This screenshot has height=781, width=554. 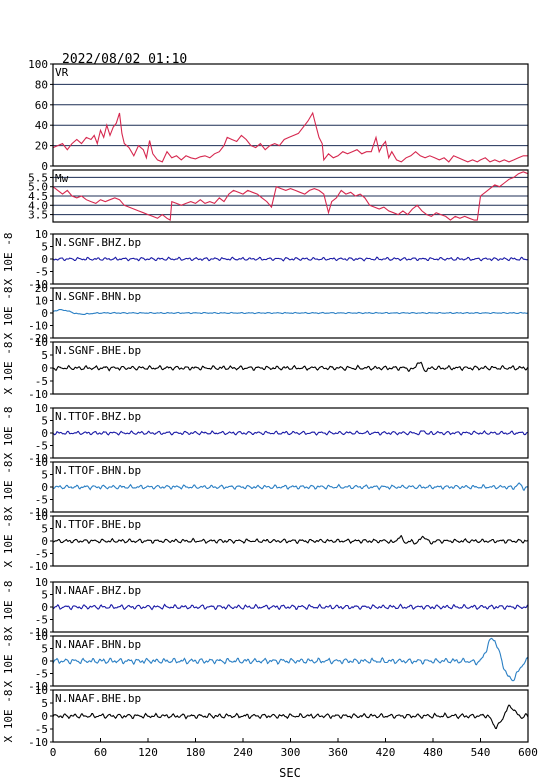 I want to click on figure-title: 2022/08/02 01:10, so click(x=124, y=59).